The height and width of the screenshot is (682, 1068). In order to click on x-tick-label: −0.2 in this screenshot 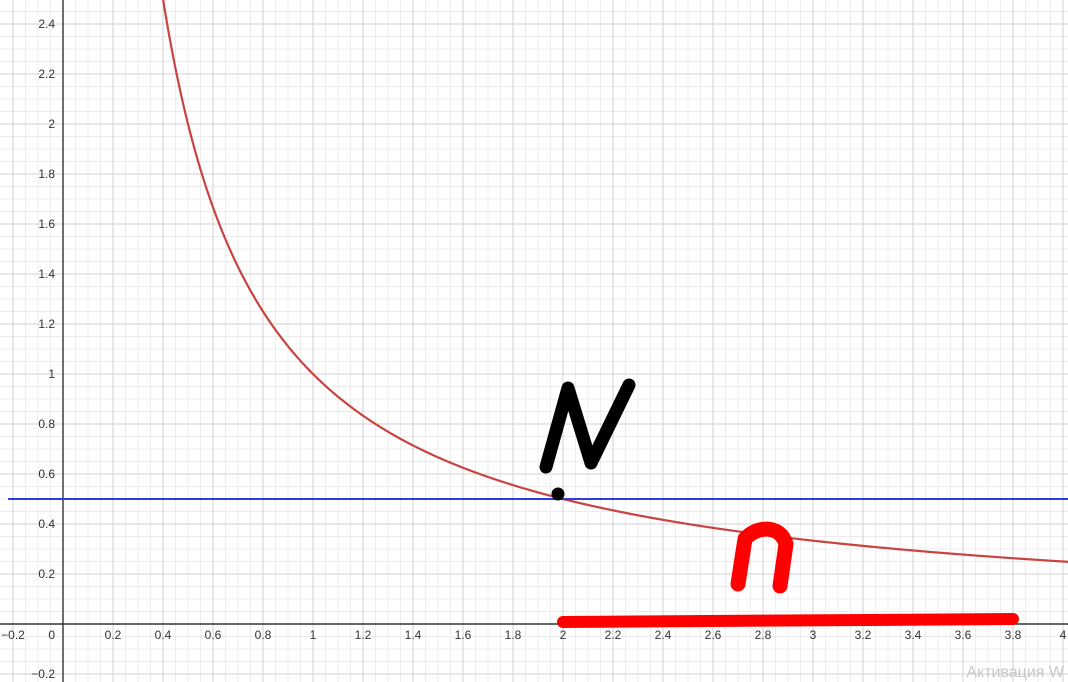, I will do `click(13, 635)`.